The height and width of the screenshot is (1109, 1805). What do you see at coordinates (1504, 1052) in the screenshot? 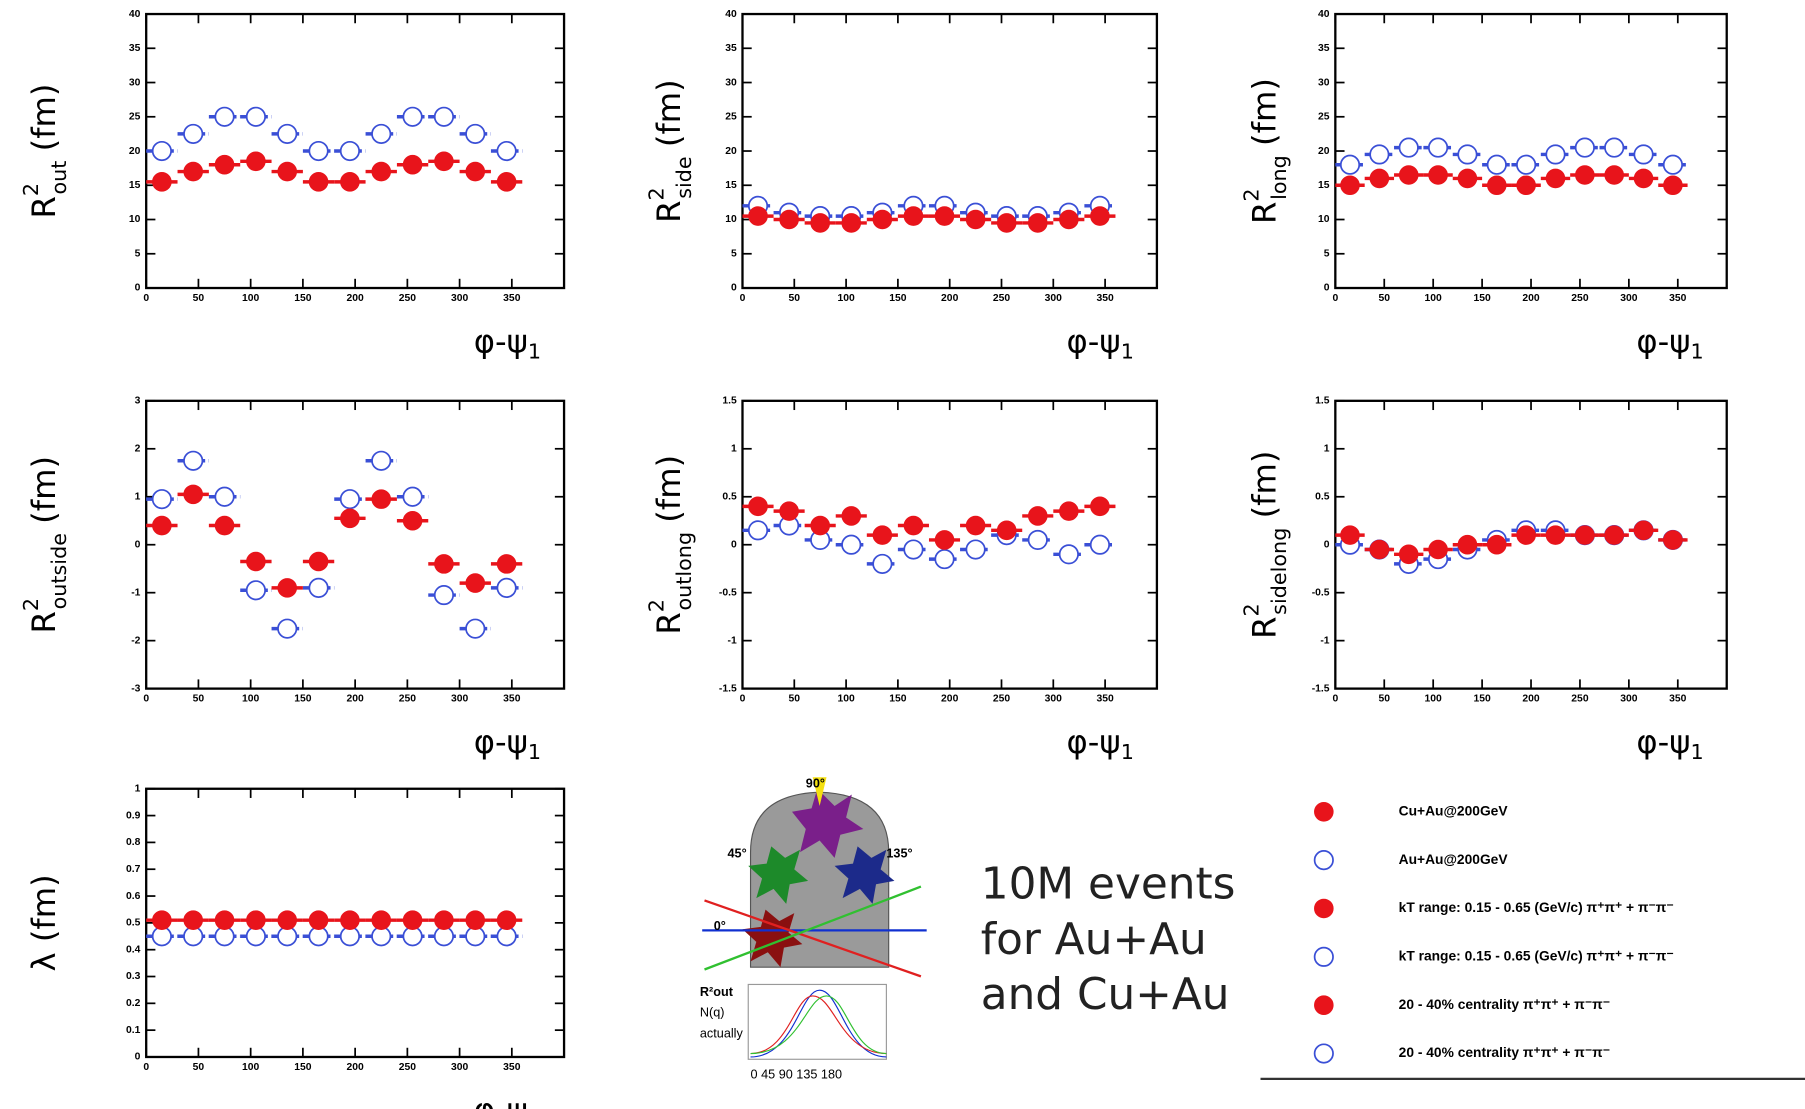
I see `legend-label: 20 - 40% centrality π⁺π⁺ + π⁻π⁻` at bounding box center [1504, 1052].